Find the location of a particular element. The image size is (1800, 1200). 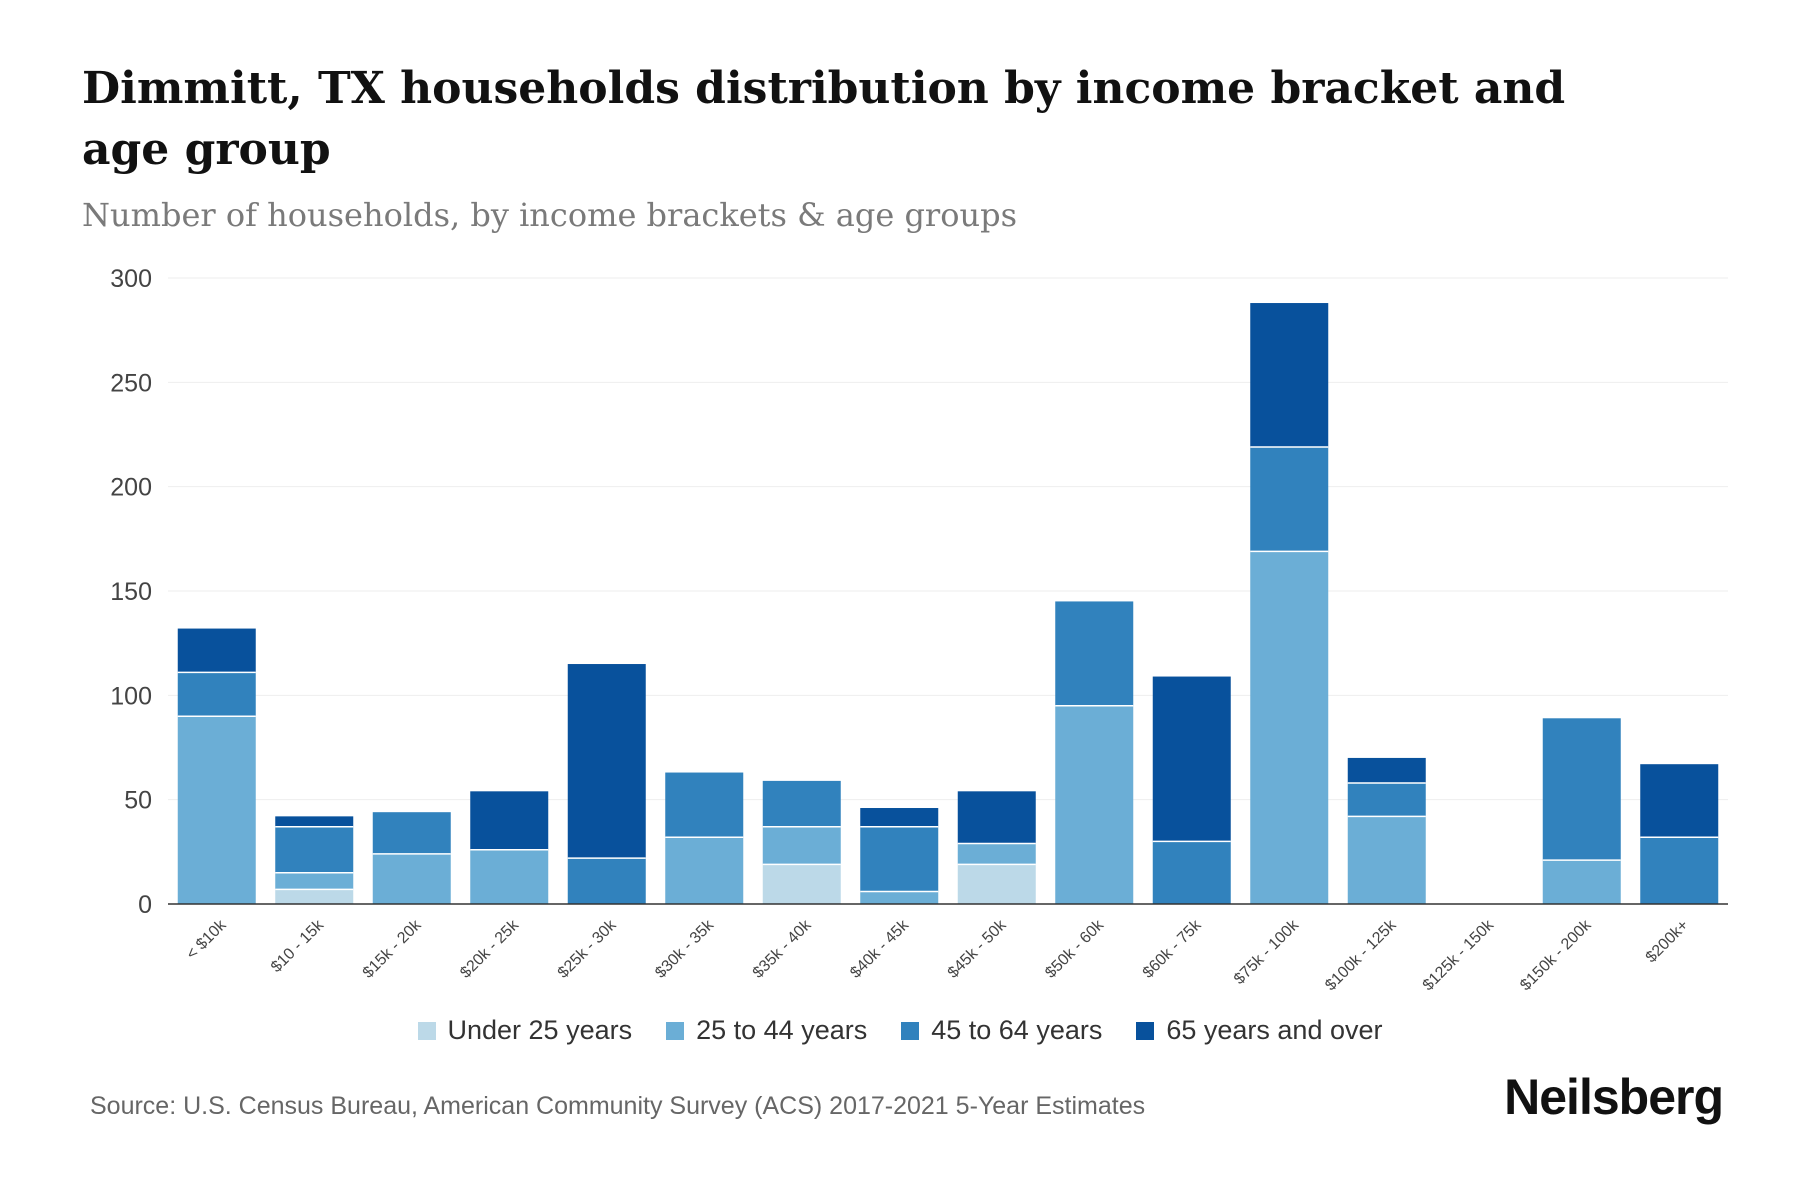

x-tick-label: $200k+ is located at coordinates (1667, 941).